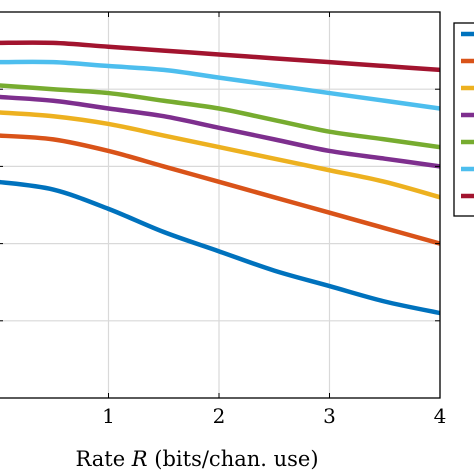 Image resolution: width=474 pixels, height=474 pixels. I want to click on x-axis-label-suffix: (bits/chan. use), so click(233, 459).